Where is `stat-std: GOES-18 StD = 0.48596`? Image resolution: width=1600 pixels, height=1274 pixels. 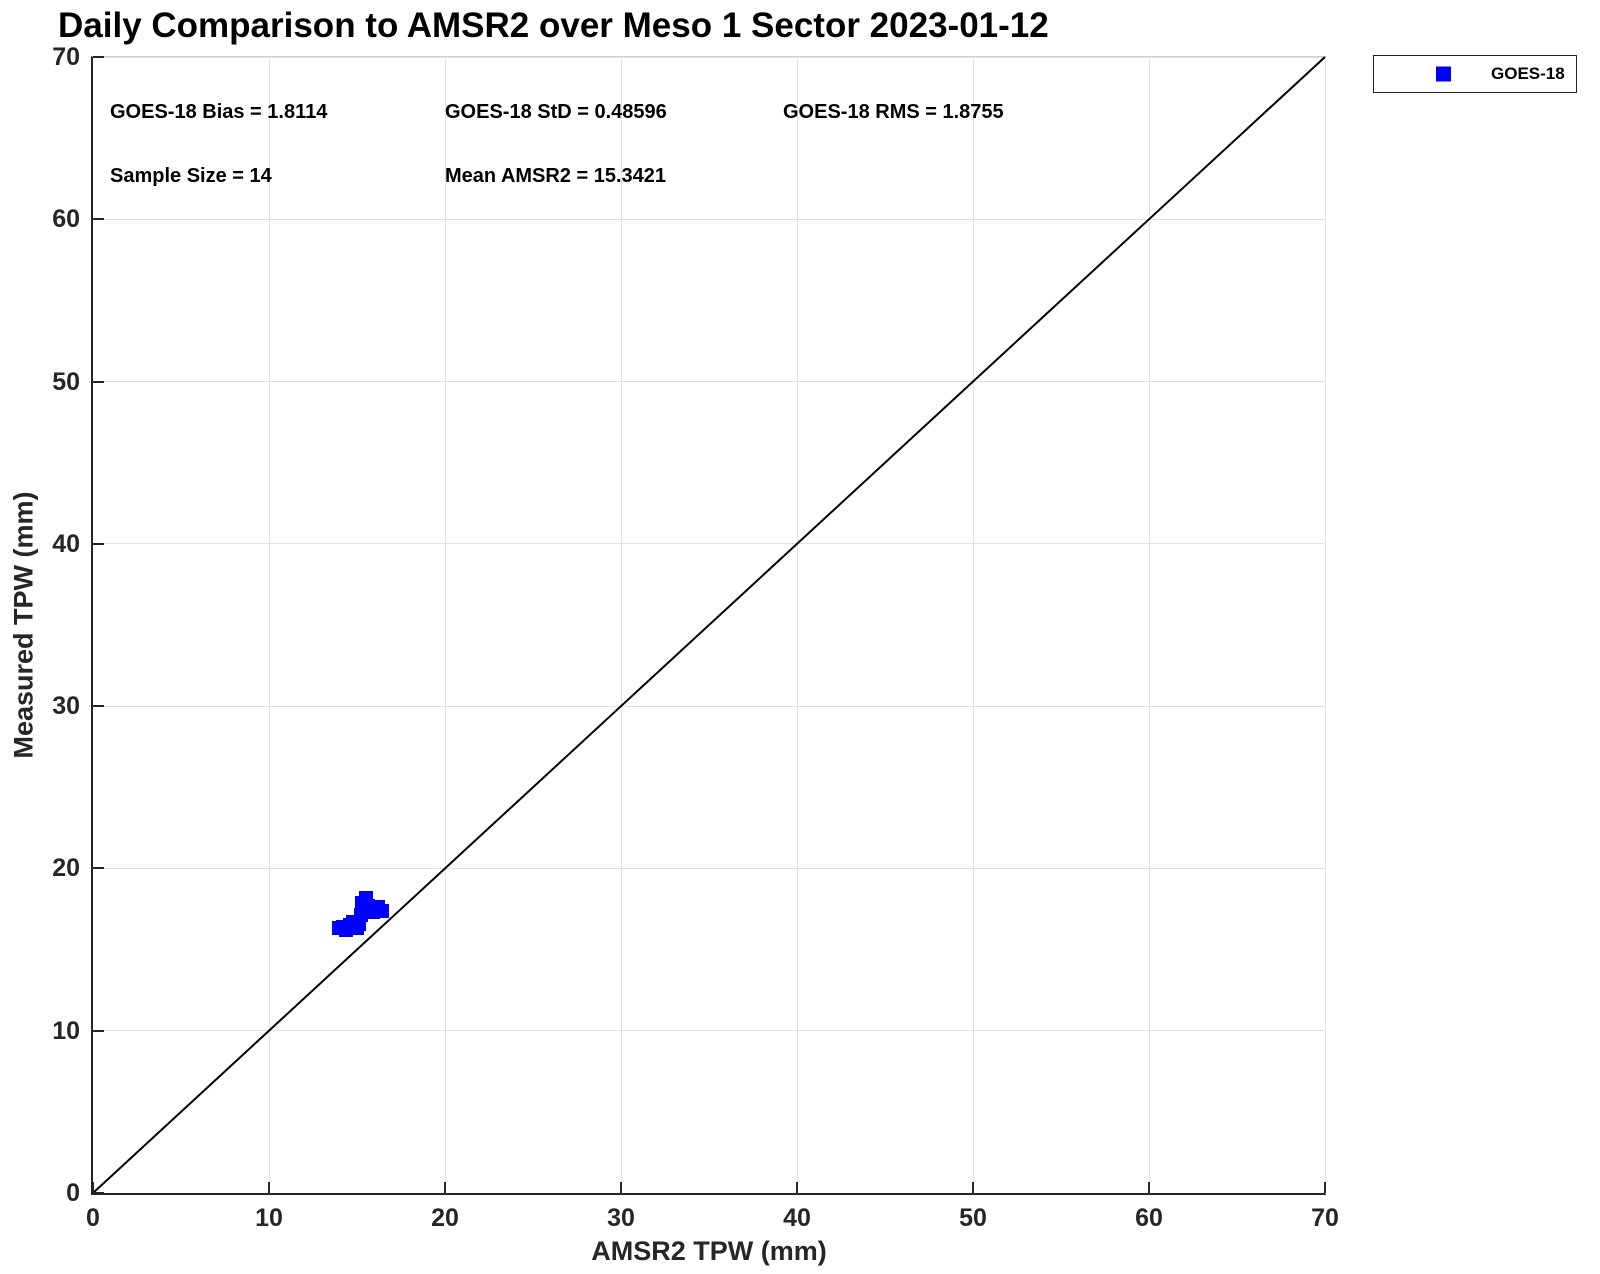
stat-std: GOES-18 StD = 0.48596 is located at coordinates (556, 112).